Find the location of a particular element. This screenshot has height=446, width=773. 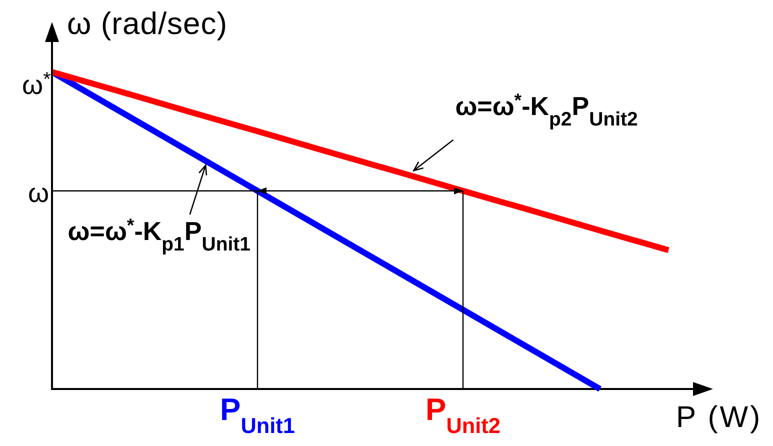

text: ω$^{*}$ is located at coordinates (36, 84).